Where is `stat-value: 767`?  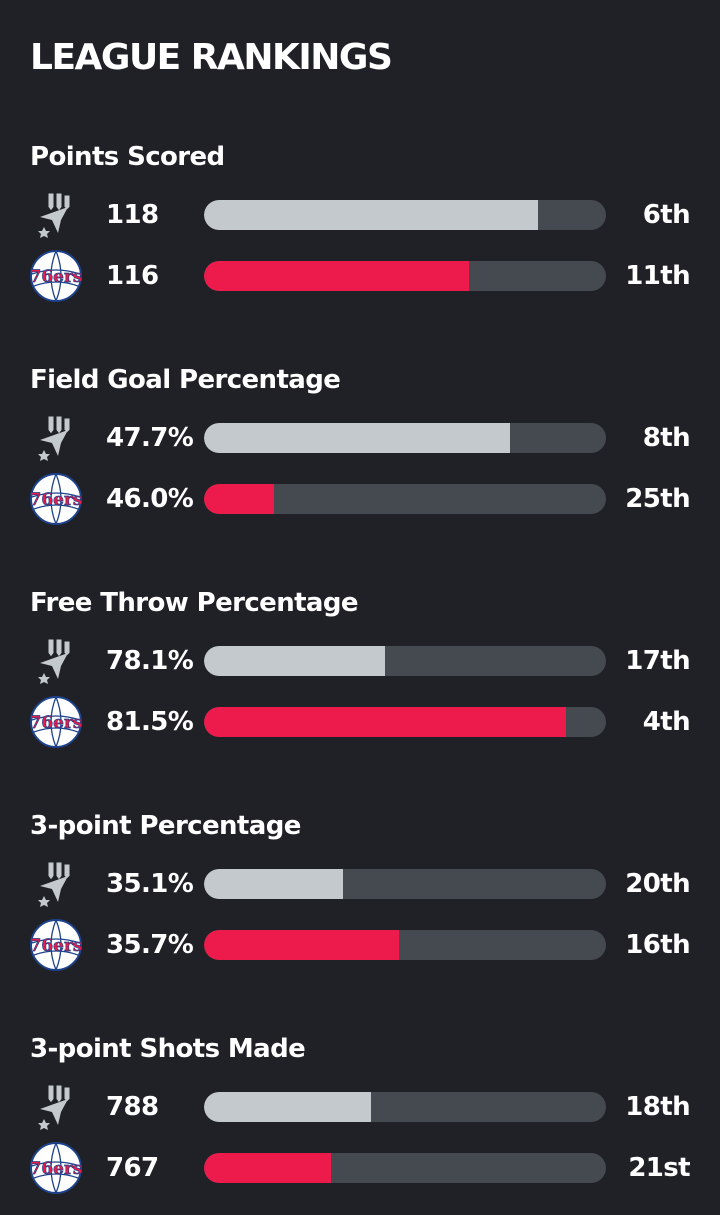 stat-value: 767 is located at coordinates (132, 1168).